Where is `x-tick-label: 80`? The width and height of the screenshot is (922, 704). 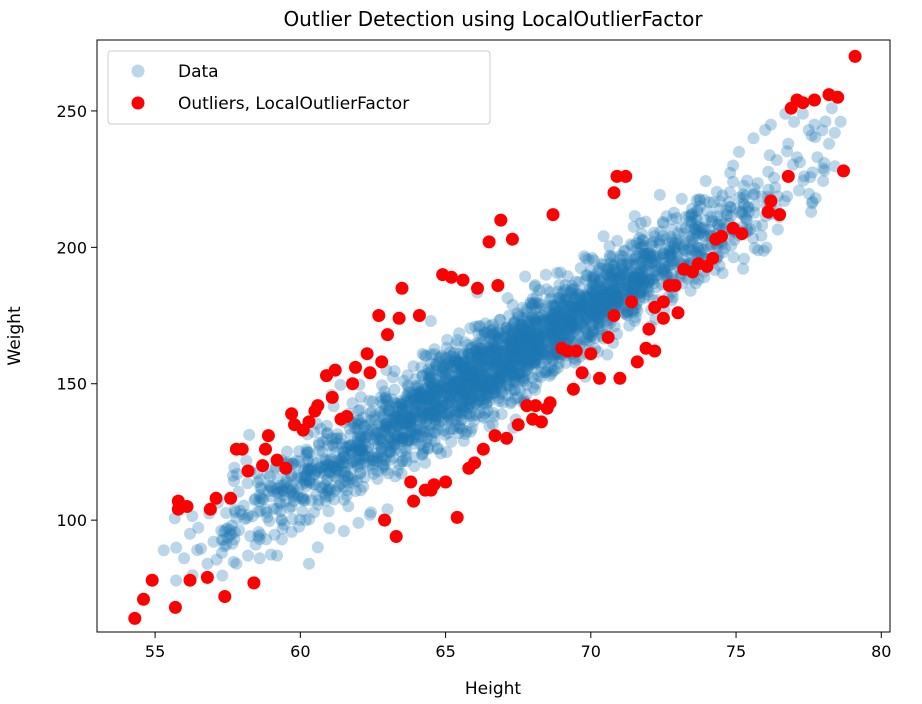 x-tick-label: 80 is located at coordinates (881, 651).